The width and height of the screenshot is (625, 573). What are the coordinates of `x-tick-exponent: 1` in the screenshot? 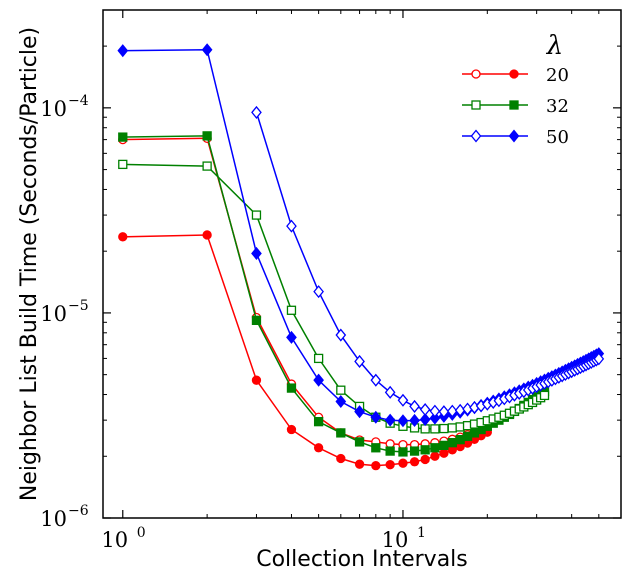 It's located at (421, 533).